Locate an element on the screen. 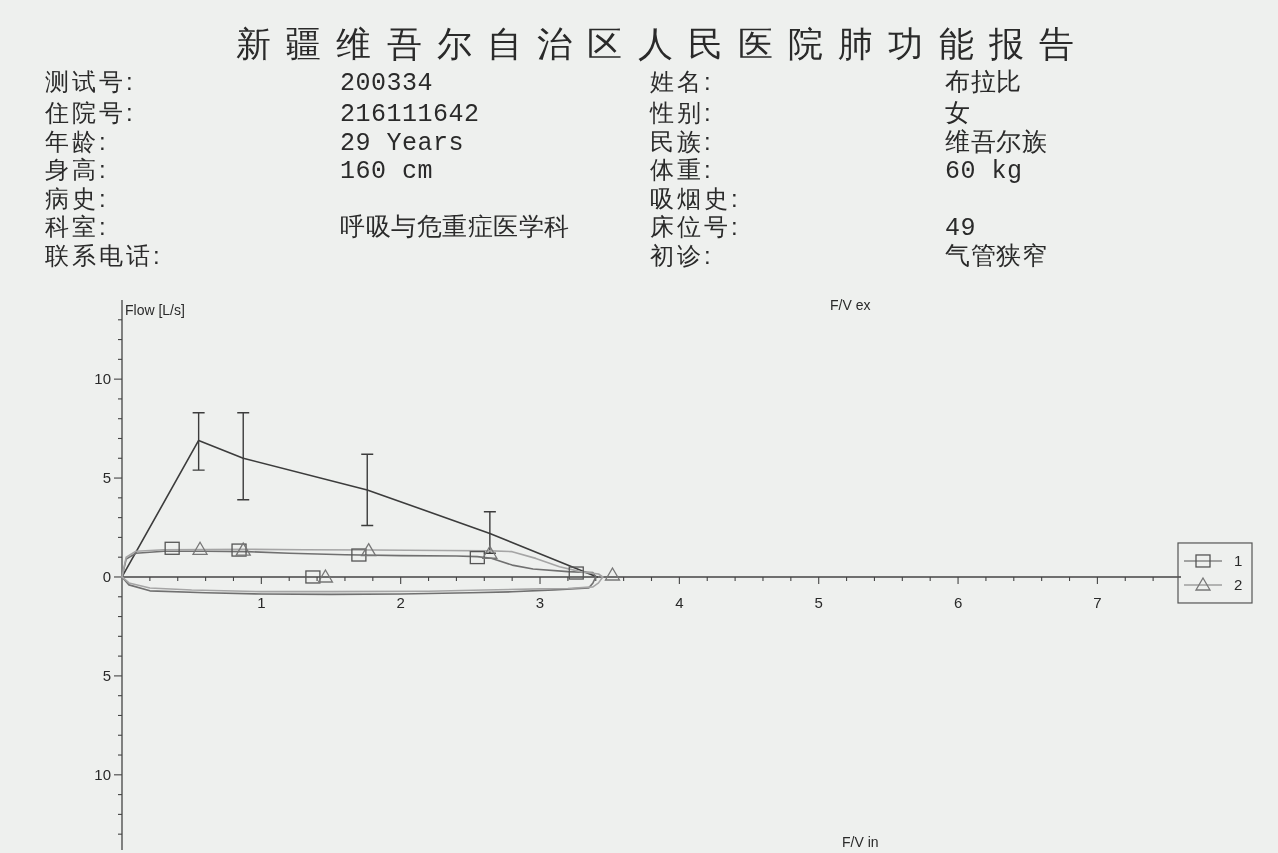 The image size is (1278, 853). x-tick-label: 7 is located at coordinates (1097, 602).